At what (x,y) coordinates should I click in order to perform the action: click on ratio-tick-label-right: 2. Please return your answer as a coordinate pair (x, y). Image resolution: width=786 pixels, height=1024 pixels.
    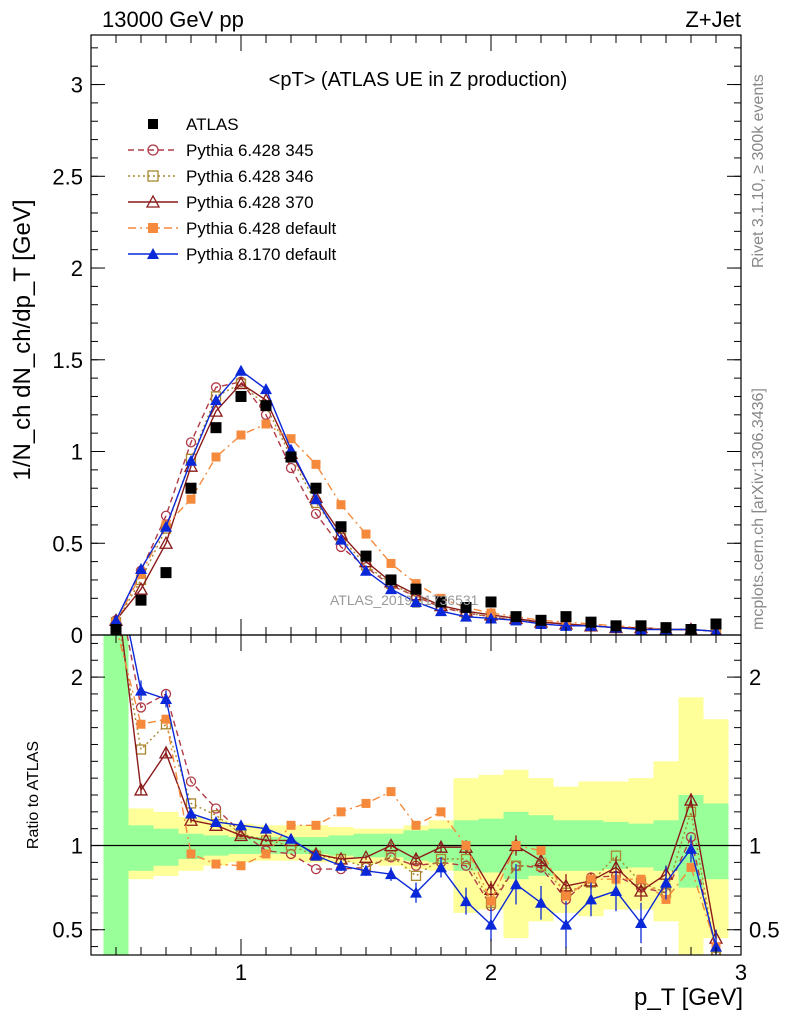
    Looking at the image, I should click on (755, 677).